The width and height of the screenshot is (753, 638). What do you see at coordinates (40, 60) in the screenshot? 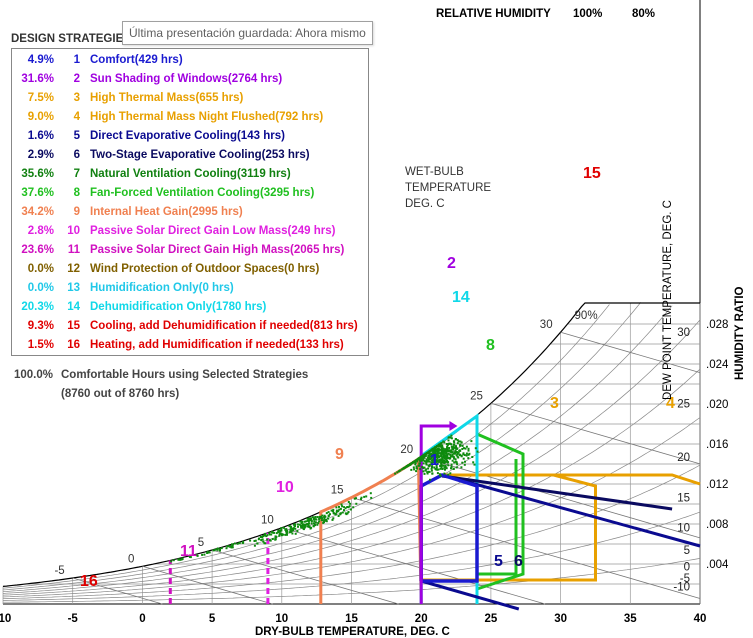
I see `legend-percent: 4.9%` at bounding box center [40, 60].